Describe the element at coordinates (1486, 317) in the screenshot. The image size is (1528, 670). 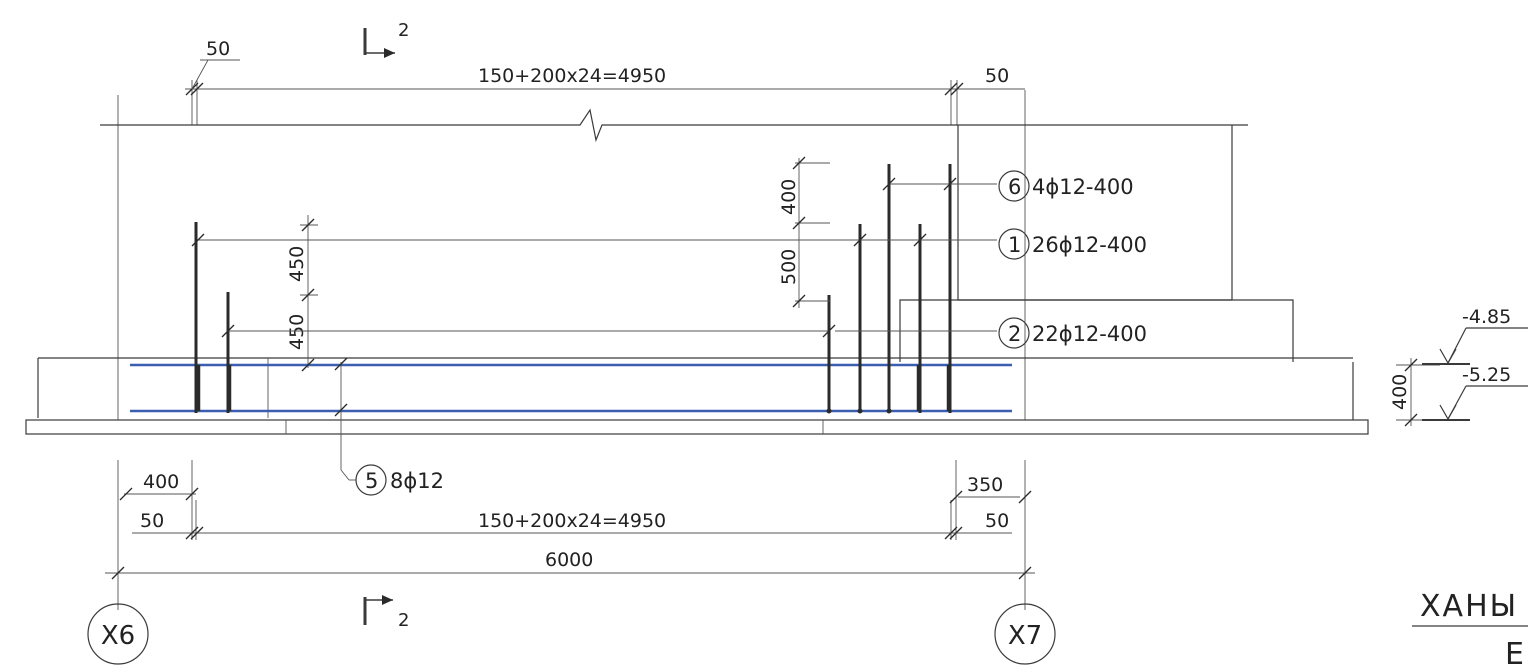
I see `elevation-top: -4.85` at that location.